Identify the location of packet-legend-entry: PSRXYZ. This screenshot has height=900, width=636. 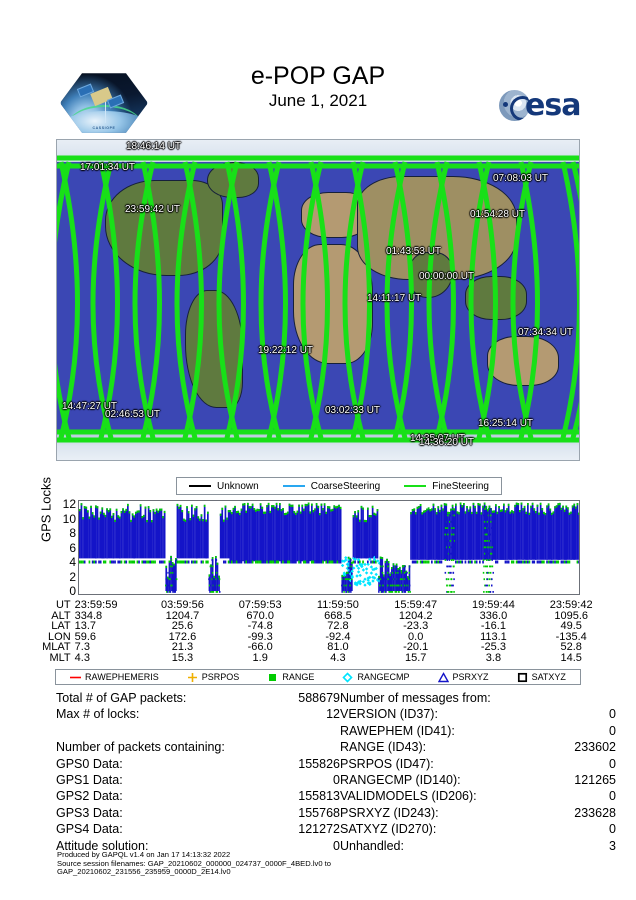
(463, 677).